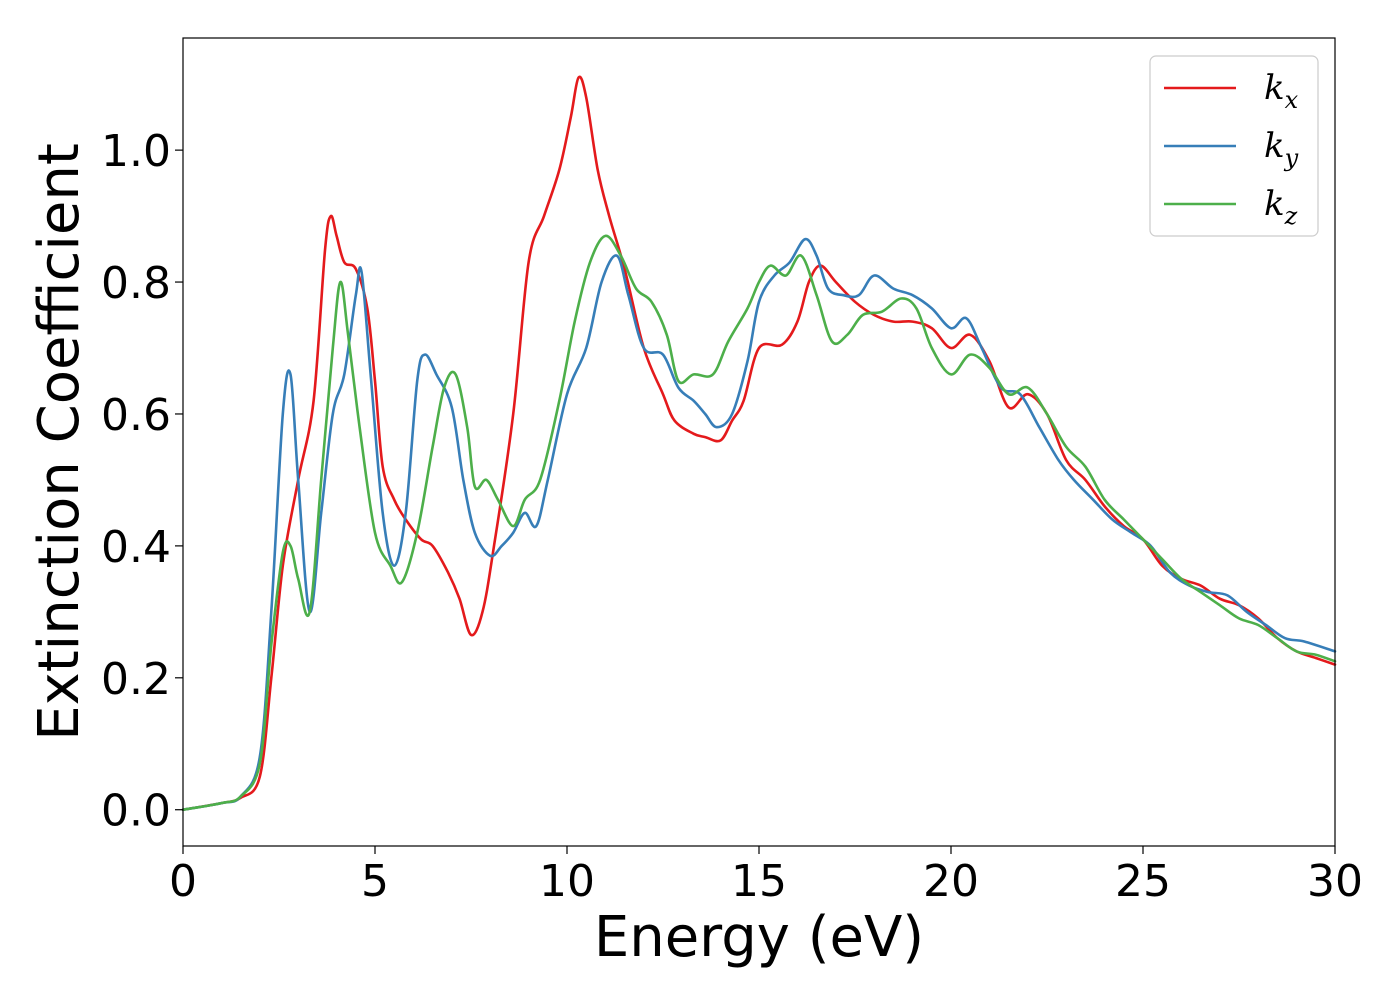 This screenshot has width=1400, height=1000. What do you see at coordinates (759, 937) in the screenshot?
I see `x-axis-label: Energy (eV)` at bounding box center [759, 937].